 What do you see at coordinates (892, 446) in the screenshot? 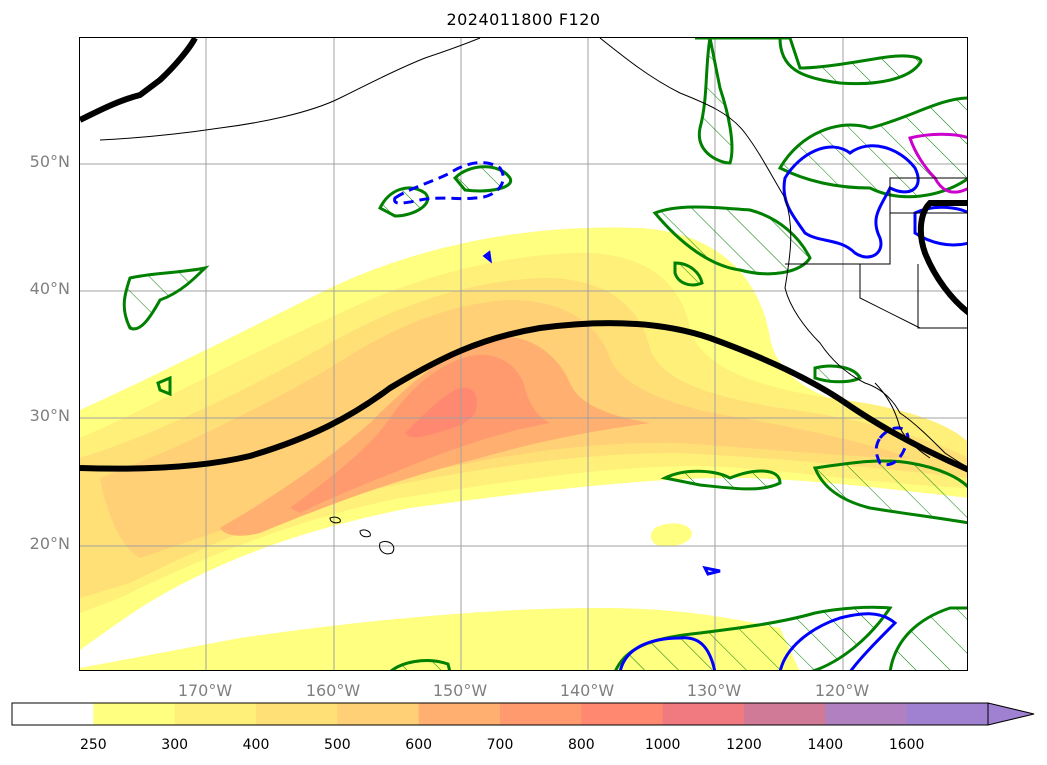
I see `blue-contour-baja-dashed` at bounding box center [892, 446].